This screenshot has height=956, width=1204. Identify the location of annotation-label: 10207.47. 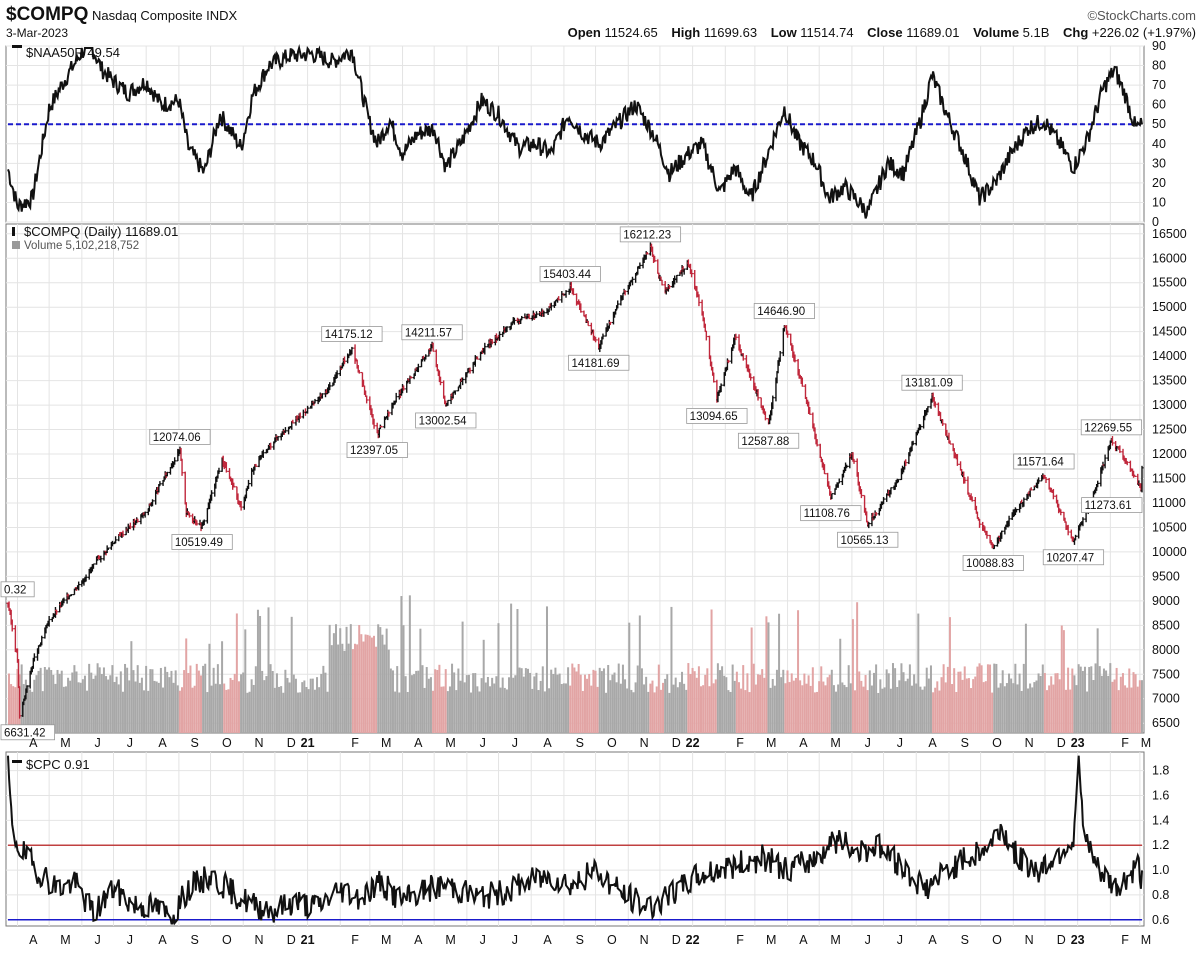
(1070, 558).